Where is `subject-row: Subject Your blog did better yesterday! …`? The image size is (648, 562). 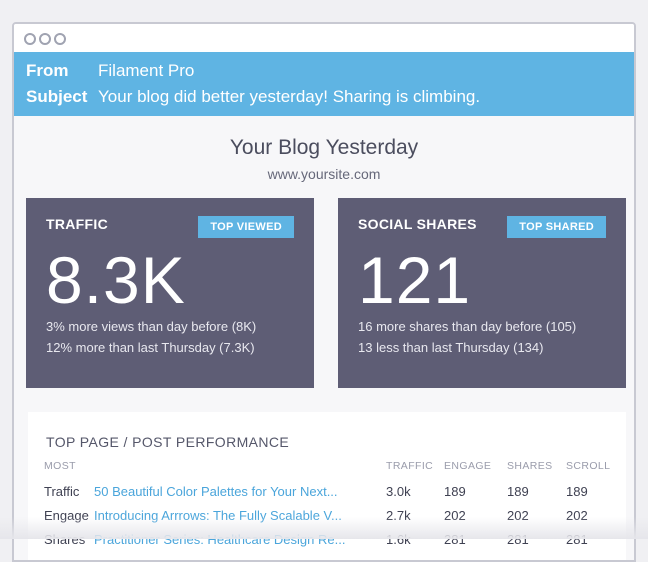
subject-row: Subject Your blog did better yesterday! … is located at coordinates (324, 97).